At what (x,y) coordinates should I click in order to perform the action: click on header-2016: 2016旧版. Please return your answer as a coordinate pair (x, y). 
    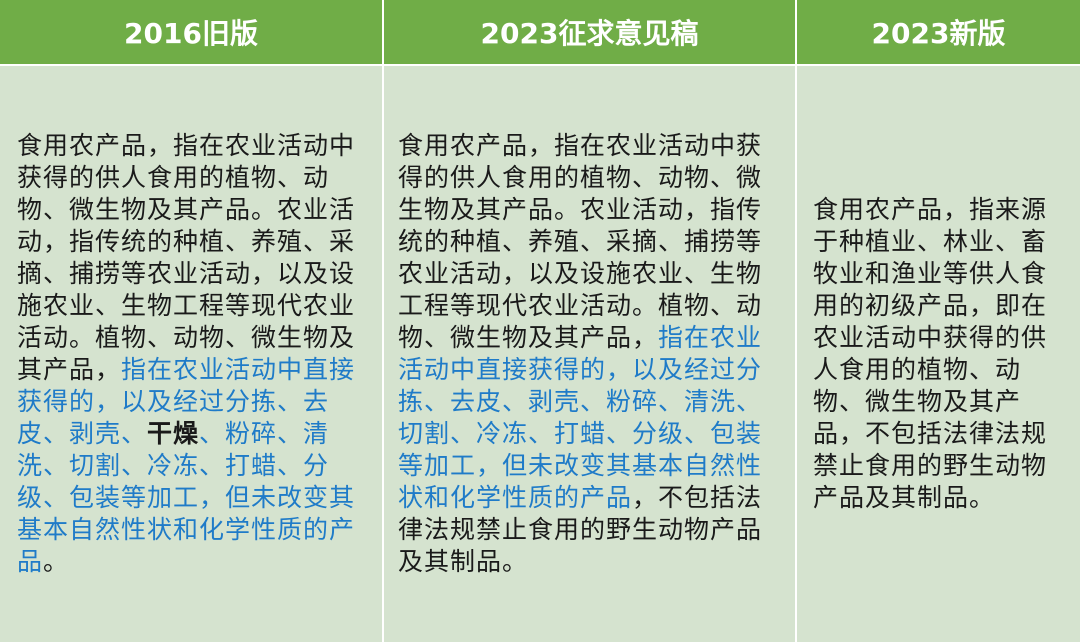
    Looking at the image, I should click on (191, 32).